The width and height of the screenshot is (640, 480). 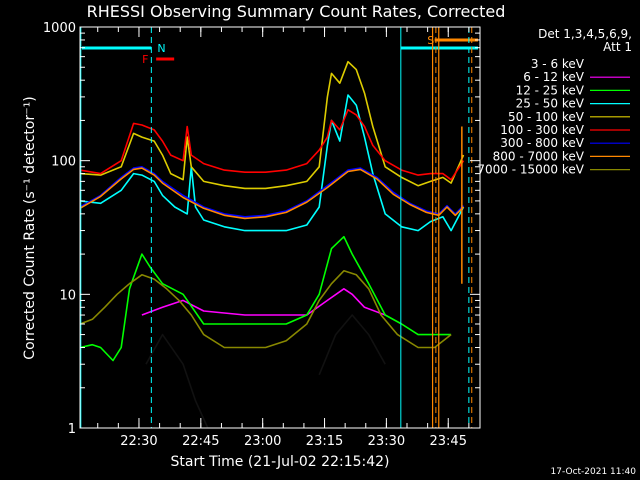 What do you see at coordinates (30, 227) in the screenshot?
I see `y-axis-label: Corrected Count Rate (s⁻¹ detector⁻¹)` at bounding box center [30, 227].